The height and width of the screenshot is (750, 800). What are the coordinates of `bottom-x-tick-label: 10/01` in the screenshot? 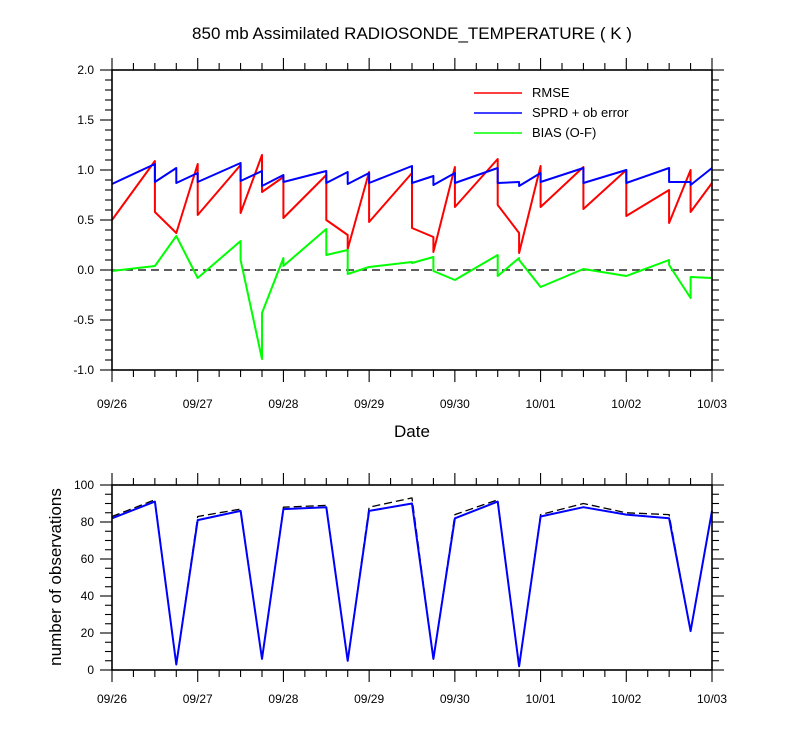 It's located at (541, 699).